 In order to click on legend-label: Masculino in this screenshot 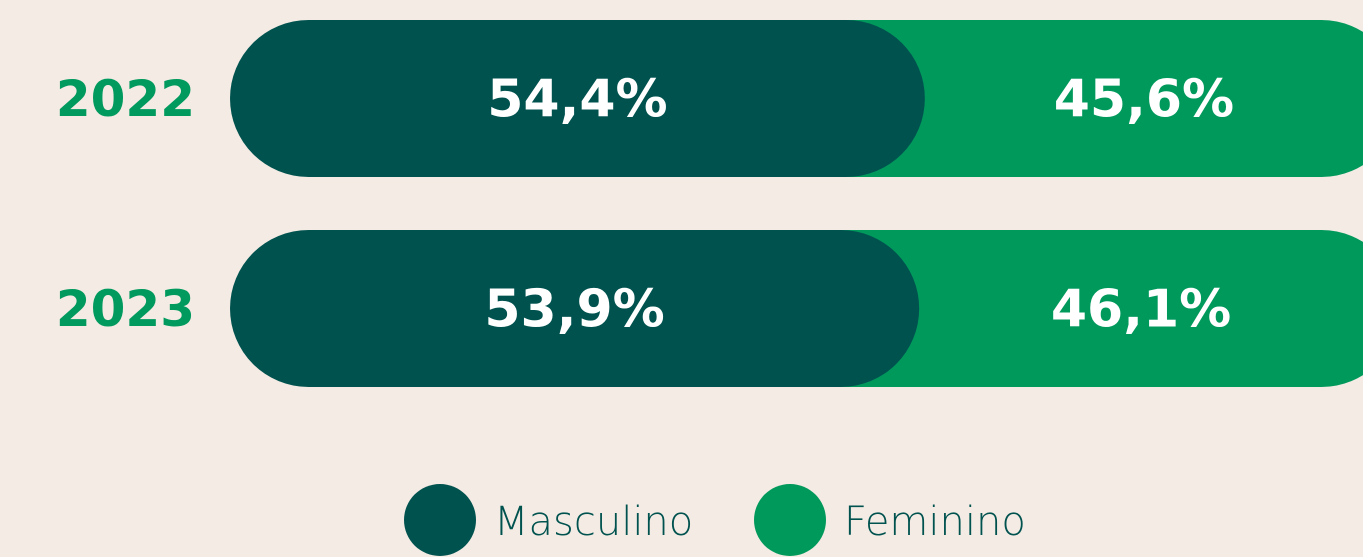, I will do `click(593, 522)`.